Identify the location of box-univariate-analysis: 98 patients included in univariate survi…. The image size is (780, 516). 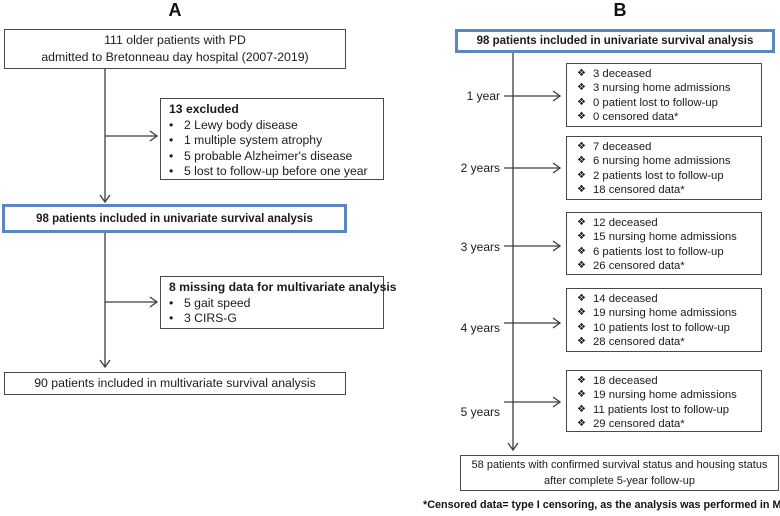
(174, 218).